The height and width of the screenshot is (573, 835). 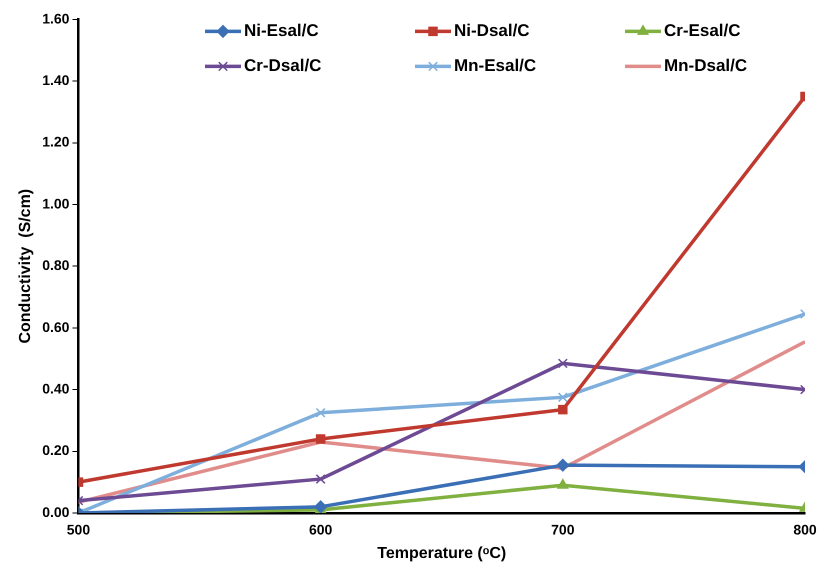 What do you see at coordinates (283, 66) in the screenshot?
I see `legend-label: Cr-Dsal/C` at bounding box center [283, 66].